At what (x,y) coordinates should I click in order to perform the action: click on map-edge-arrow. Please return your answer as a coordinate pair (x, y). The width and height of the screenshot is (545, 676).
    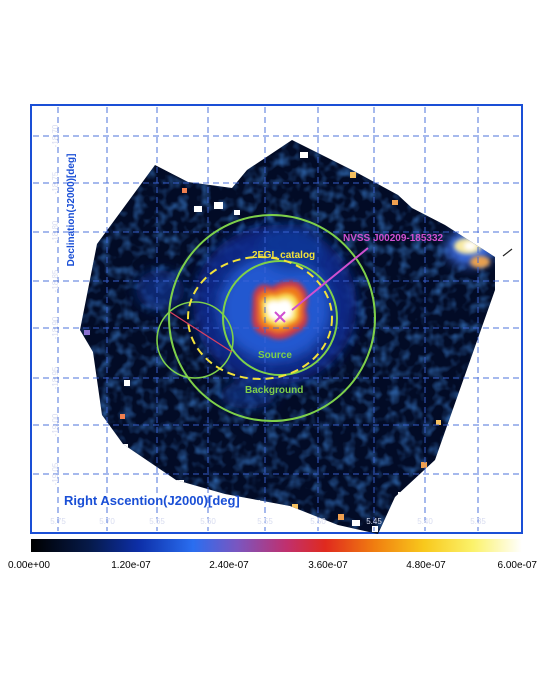
    Looking at the image, I should click on (507, 252).